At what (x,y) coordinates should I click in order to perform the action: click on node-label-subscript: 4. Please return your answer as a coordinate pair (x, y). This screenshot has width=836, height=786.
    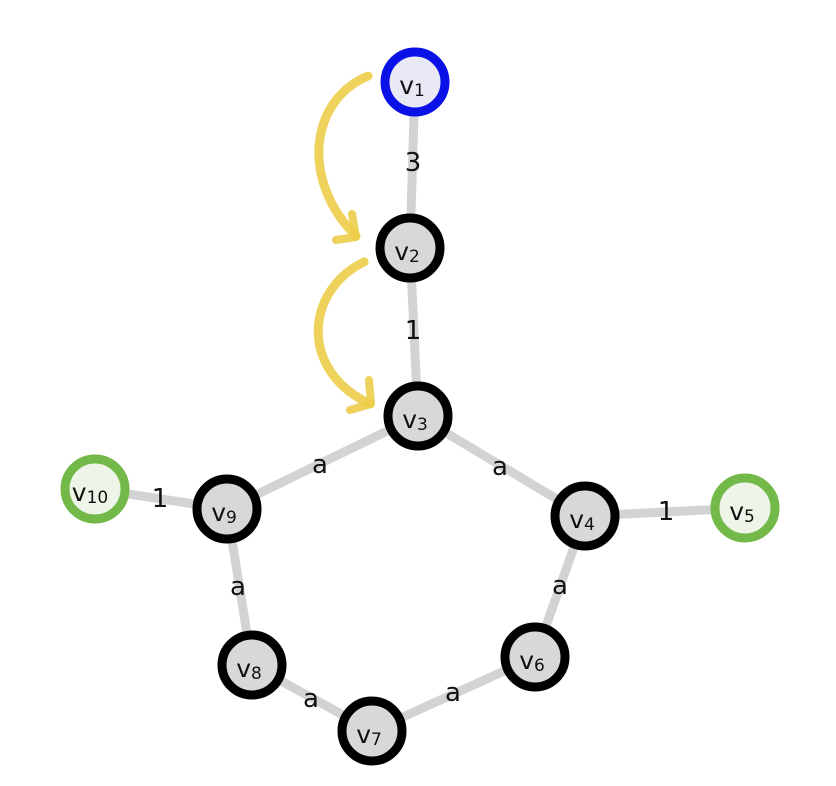
    Looking at the image, I should click on (589, 525).